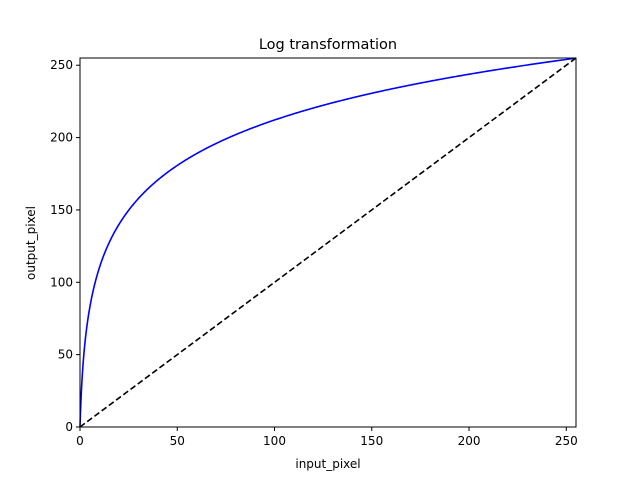 The width and height of the screenshot is (640, 480). Describe the element at coordinates (328, 45) in the screenshot. I see `chart-title: Log transformation` at that location.